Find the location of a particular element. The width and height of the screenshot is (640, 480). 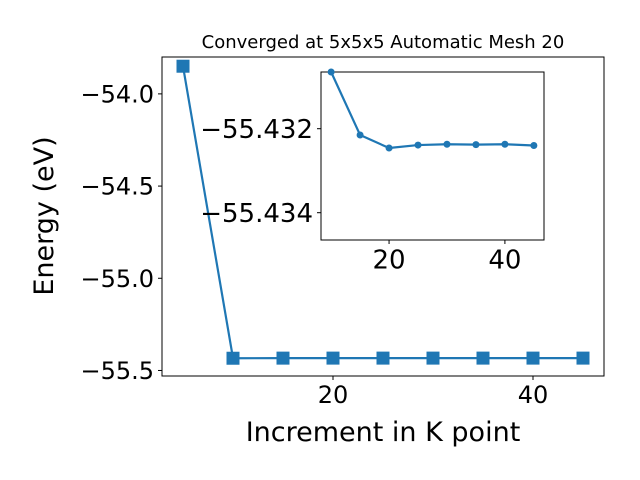

x-tick-label: 40 is located at coordinates (533, 395).